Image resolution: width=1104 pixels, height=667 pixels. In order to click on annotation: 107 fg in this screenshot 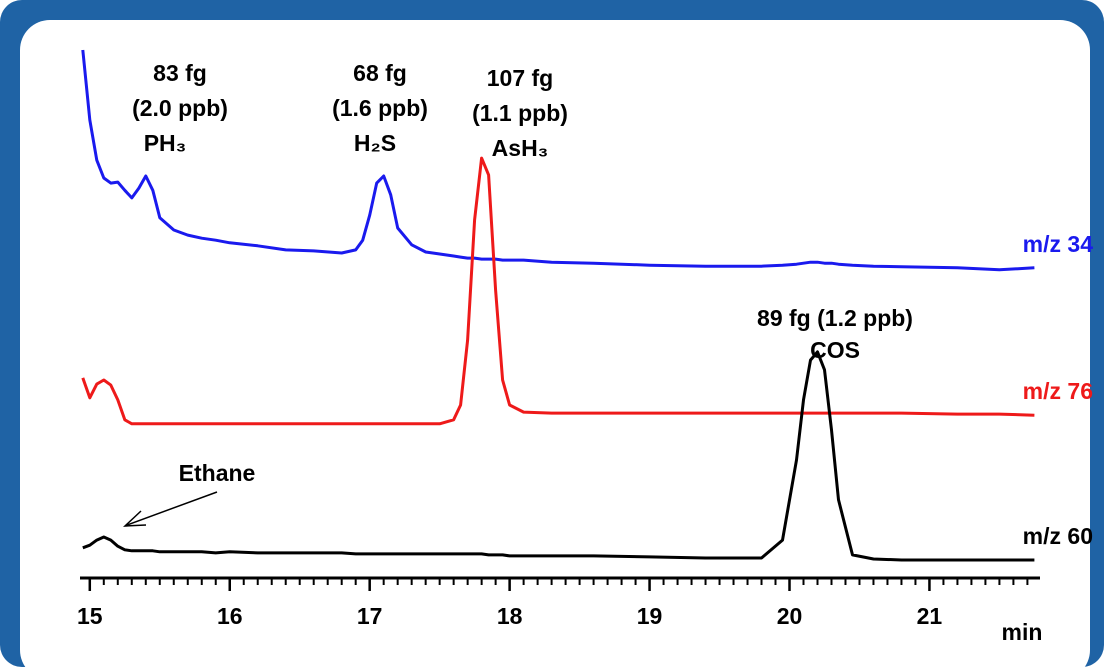, I will do `click(520, 78)`.